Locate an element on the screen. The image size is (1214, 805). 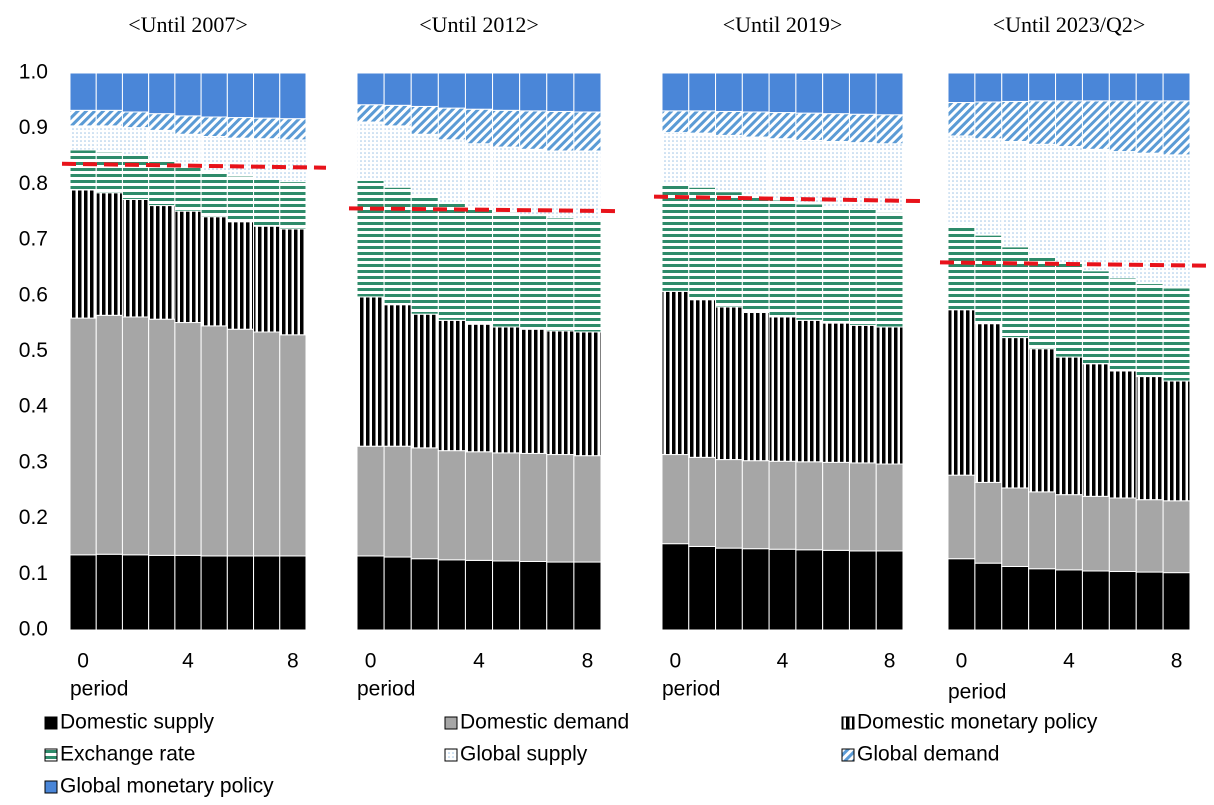
reference-line is located at coordinates (485, 210).